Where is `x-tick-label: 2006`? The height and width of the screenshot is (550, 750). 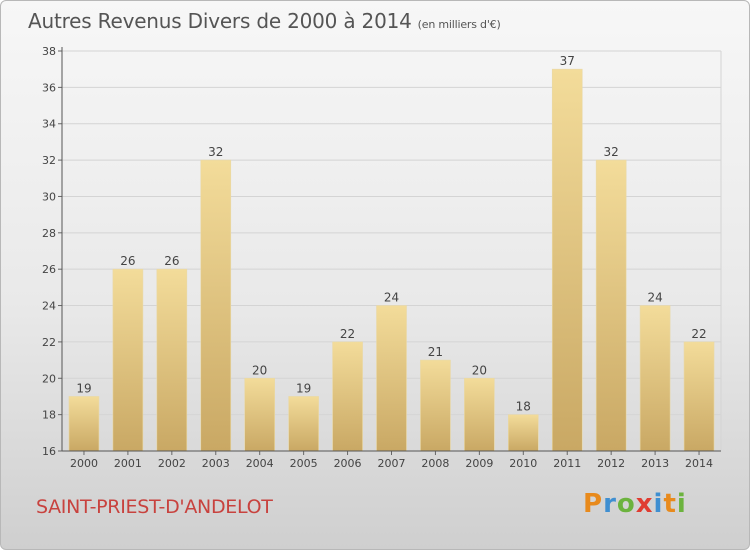 x-tick-label: 2006 is located at coordinates (348, 463).